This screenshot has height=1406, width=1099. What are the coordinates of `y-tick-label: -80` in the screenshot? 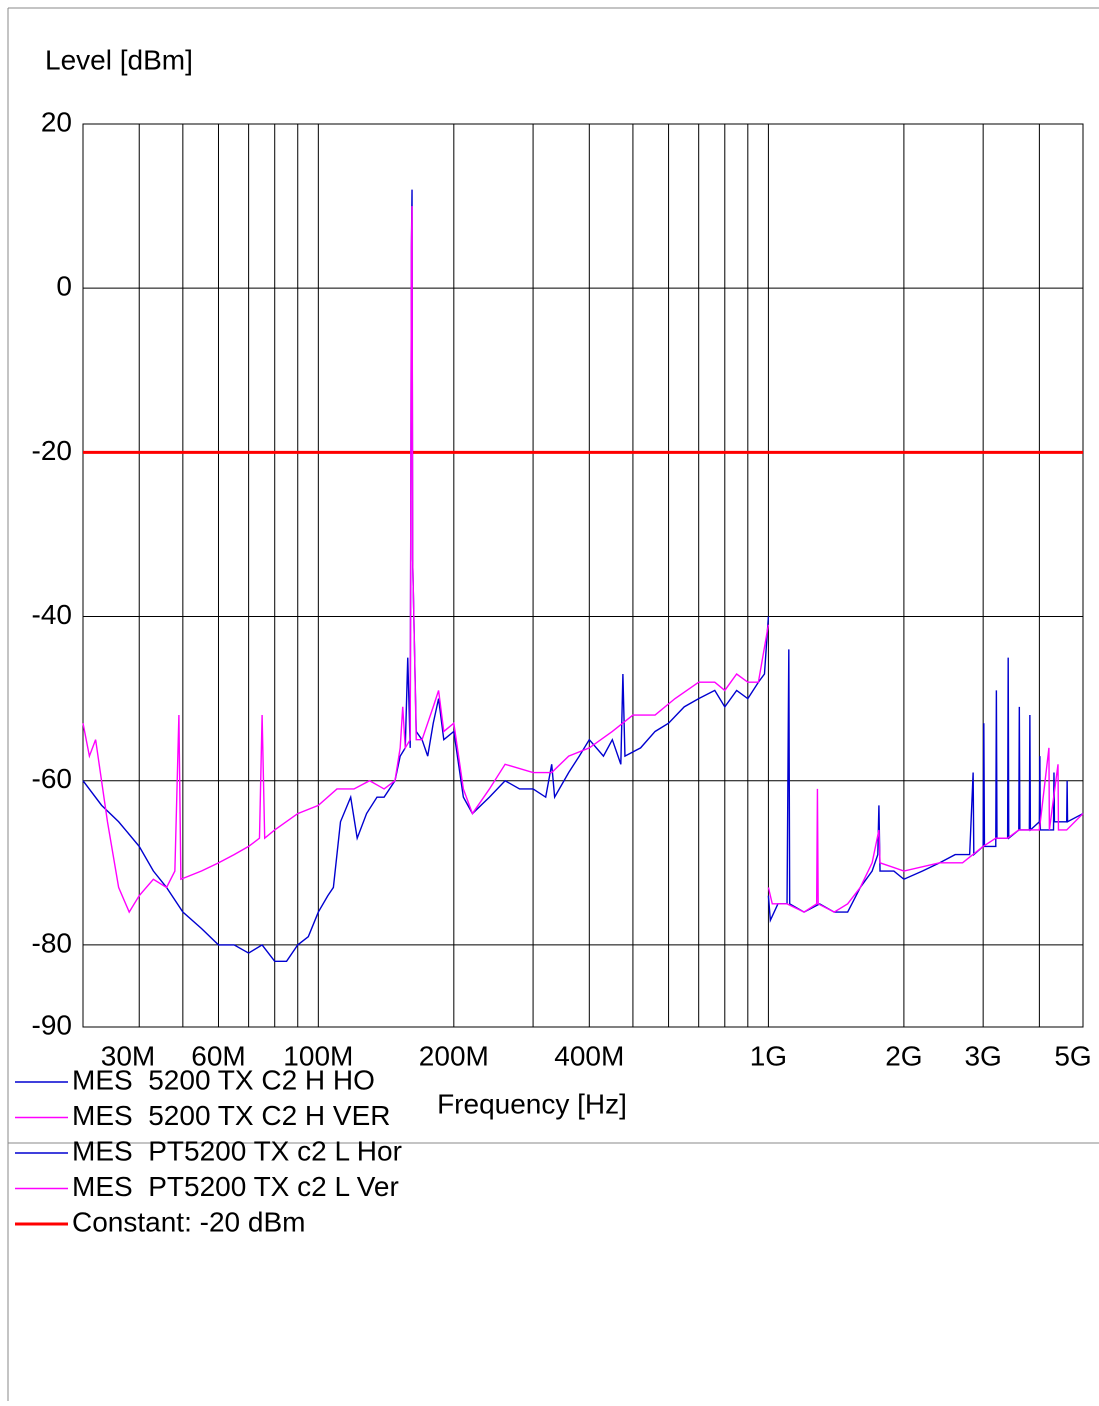 It's located at (52, 942).